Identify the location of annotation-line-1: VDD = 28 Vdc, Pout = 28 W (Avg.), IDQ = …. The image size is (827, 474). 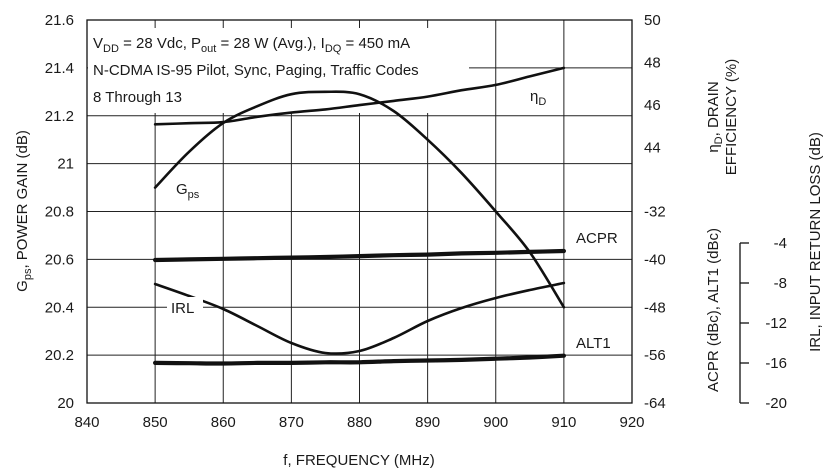
(251, 45).